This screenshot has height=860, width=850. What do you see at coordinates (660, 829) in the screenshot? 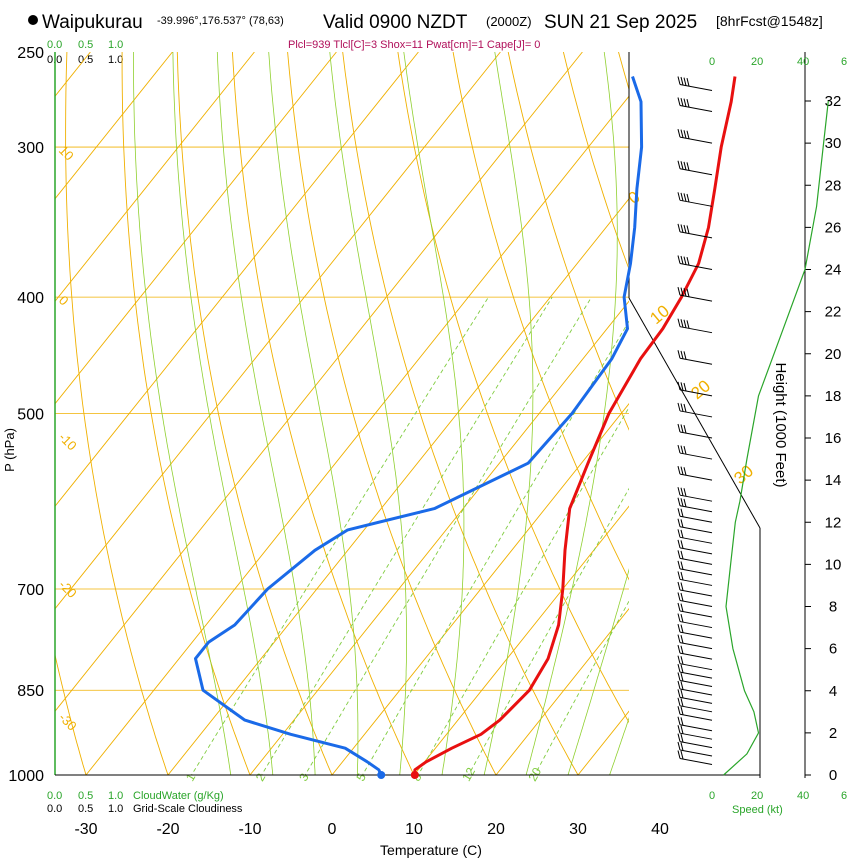
I see `temperature-tick-label: 40` at bounding box center [660, 829].